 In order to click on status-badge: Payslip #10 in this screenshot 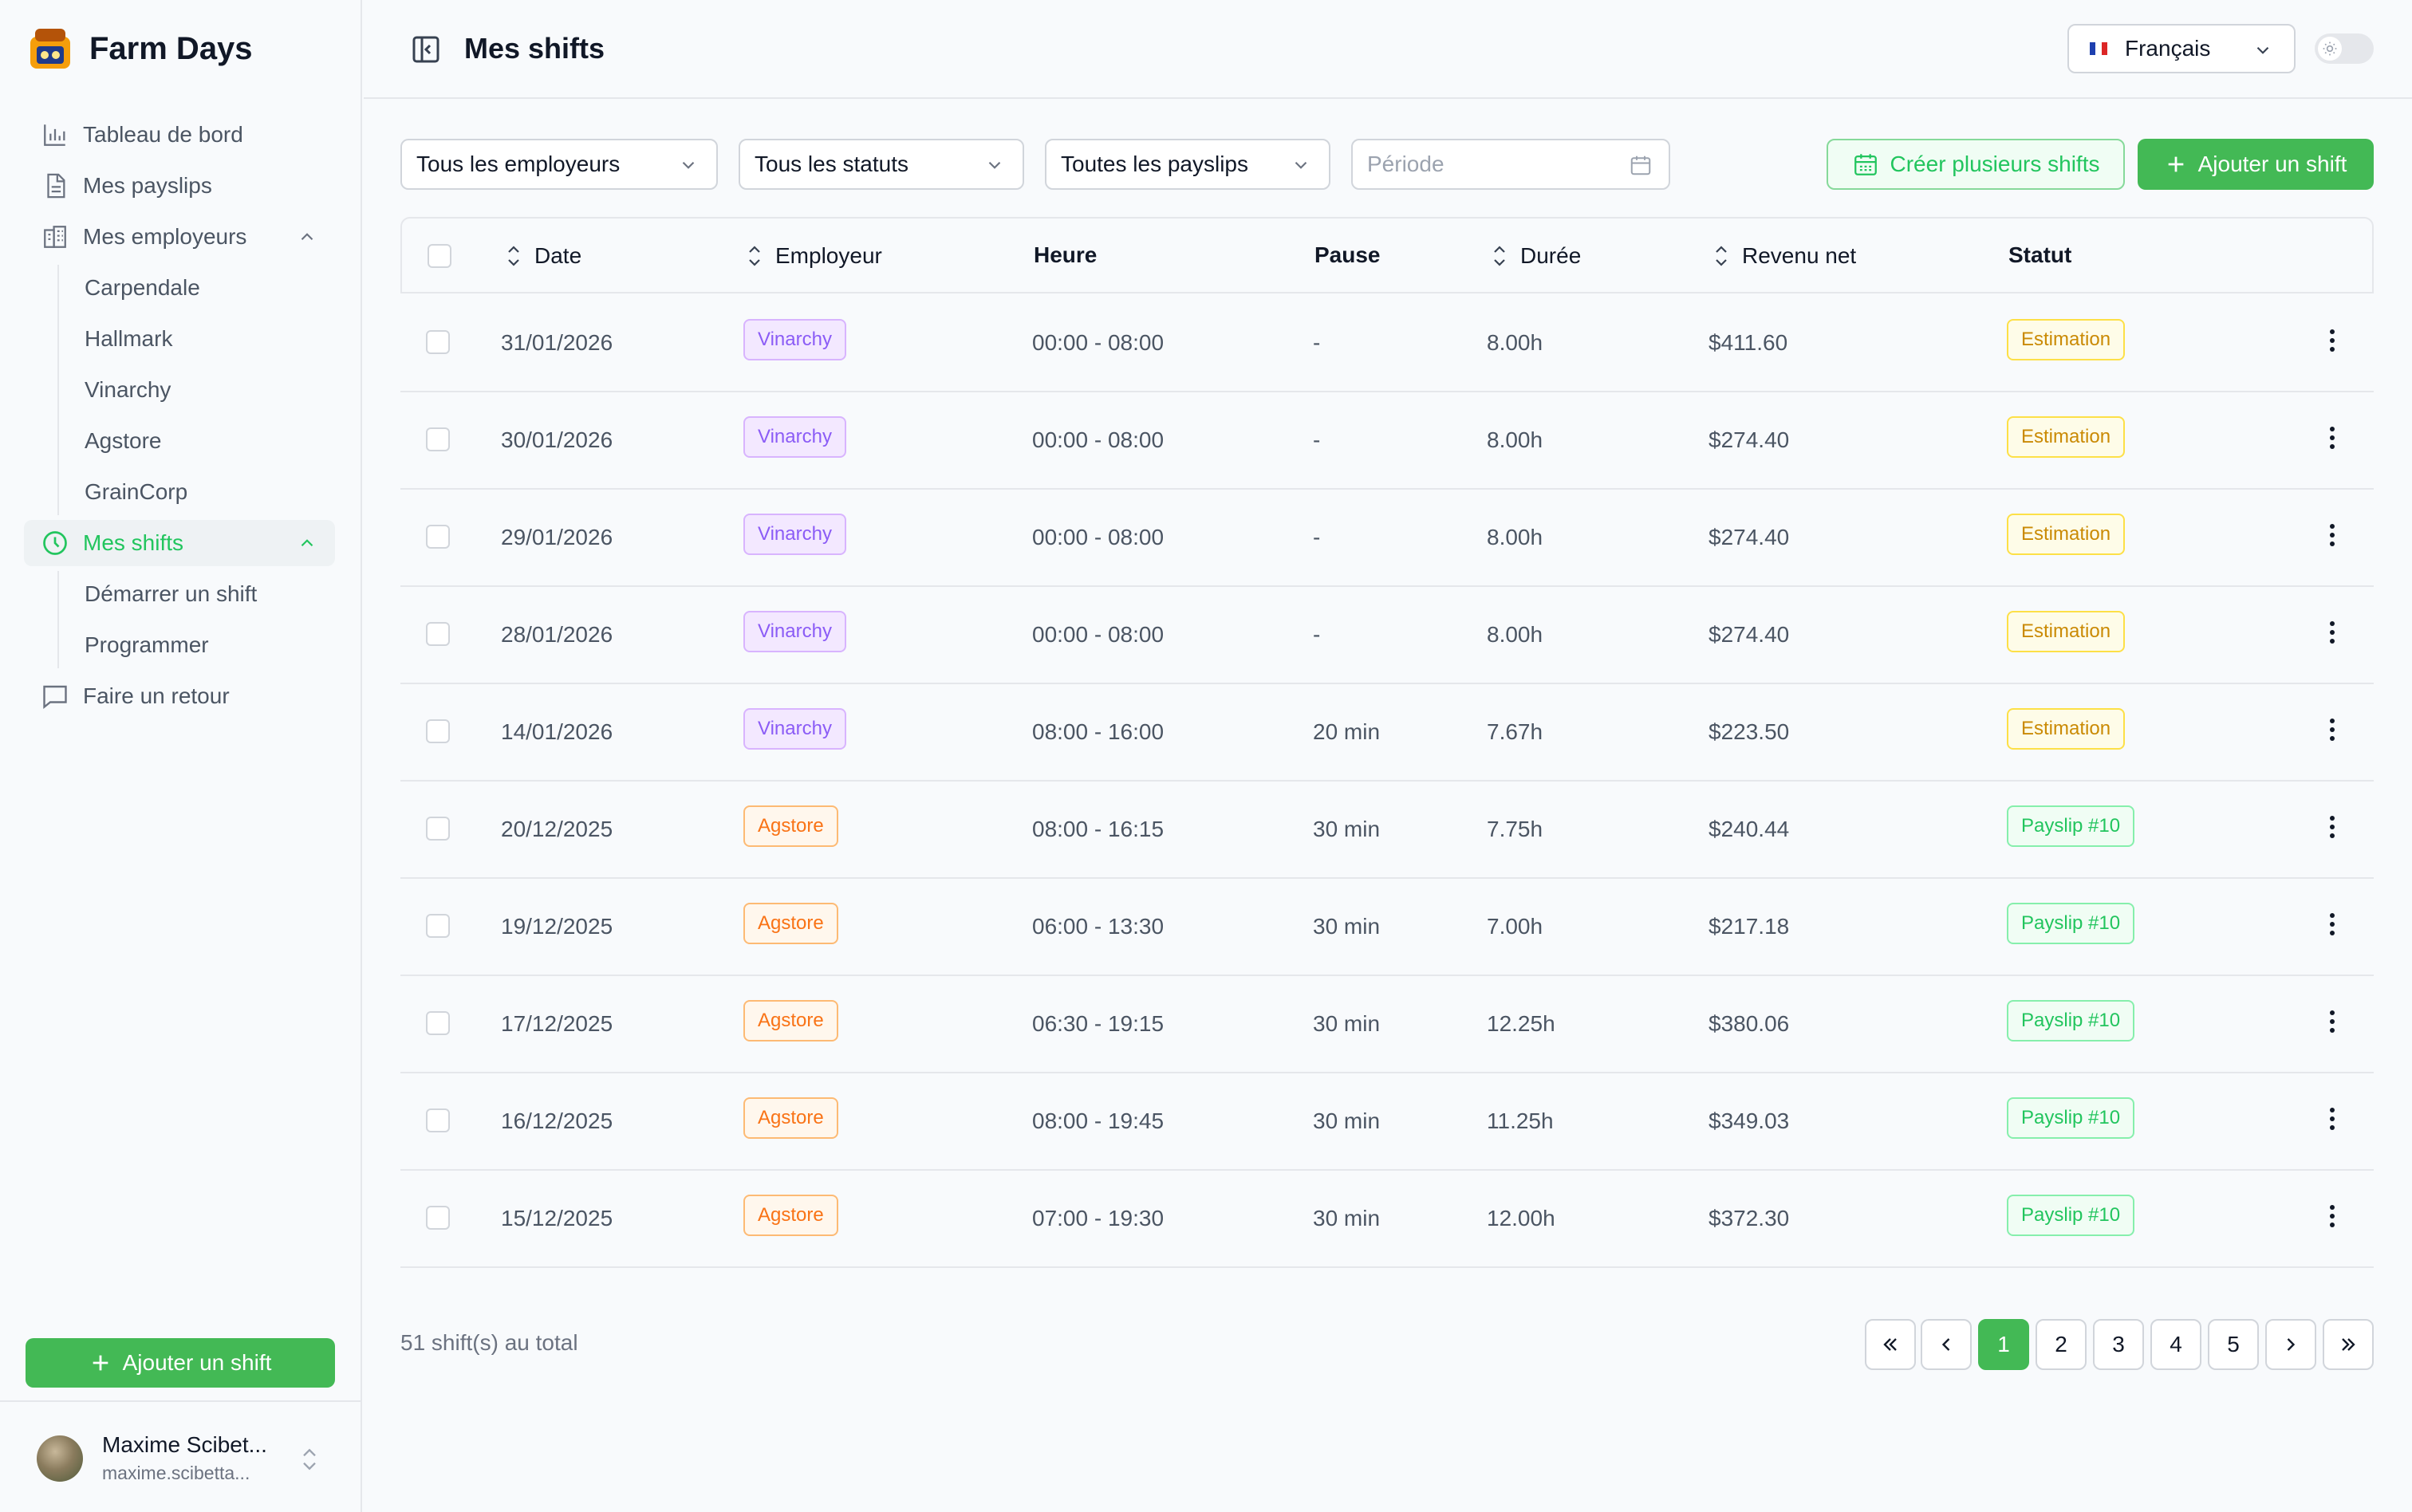, I will do `click(2071, 1215)`.